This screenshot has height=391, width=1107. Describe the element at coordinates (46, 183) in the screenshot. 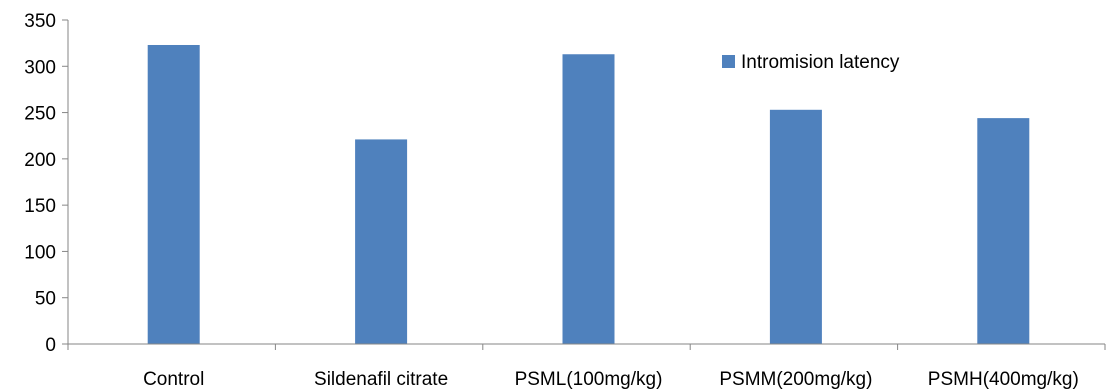

I see `y-axis: 0 50 100 150 200 250 300 350` at that location.